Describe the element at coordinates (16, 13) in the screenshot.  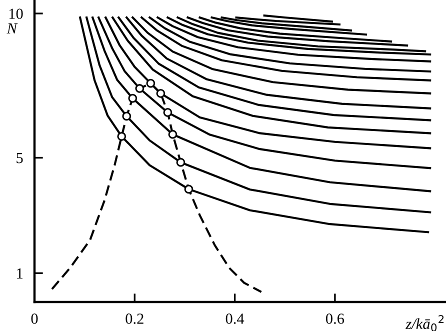
I see `y-tick-label: 10` at that location.